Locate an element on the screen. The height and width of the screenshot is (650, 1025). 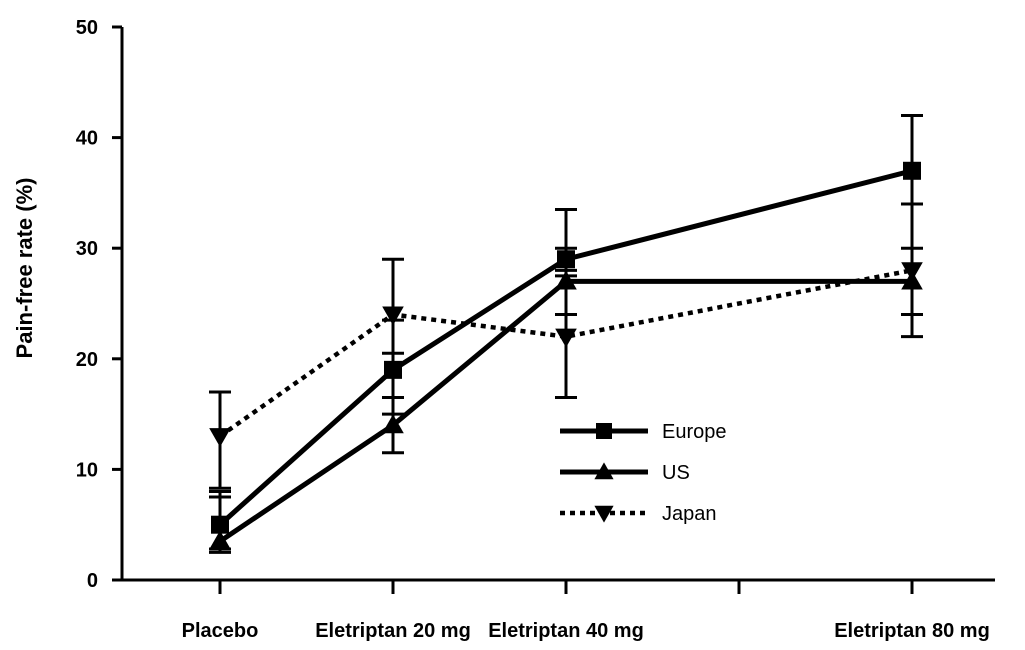
y-tick-label: 20 is located at coordinates (87, 360).